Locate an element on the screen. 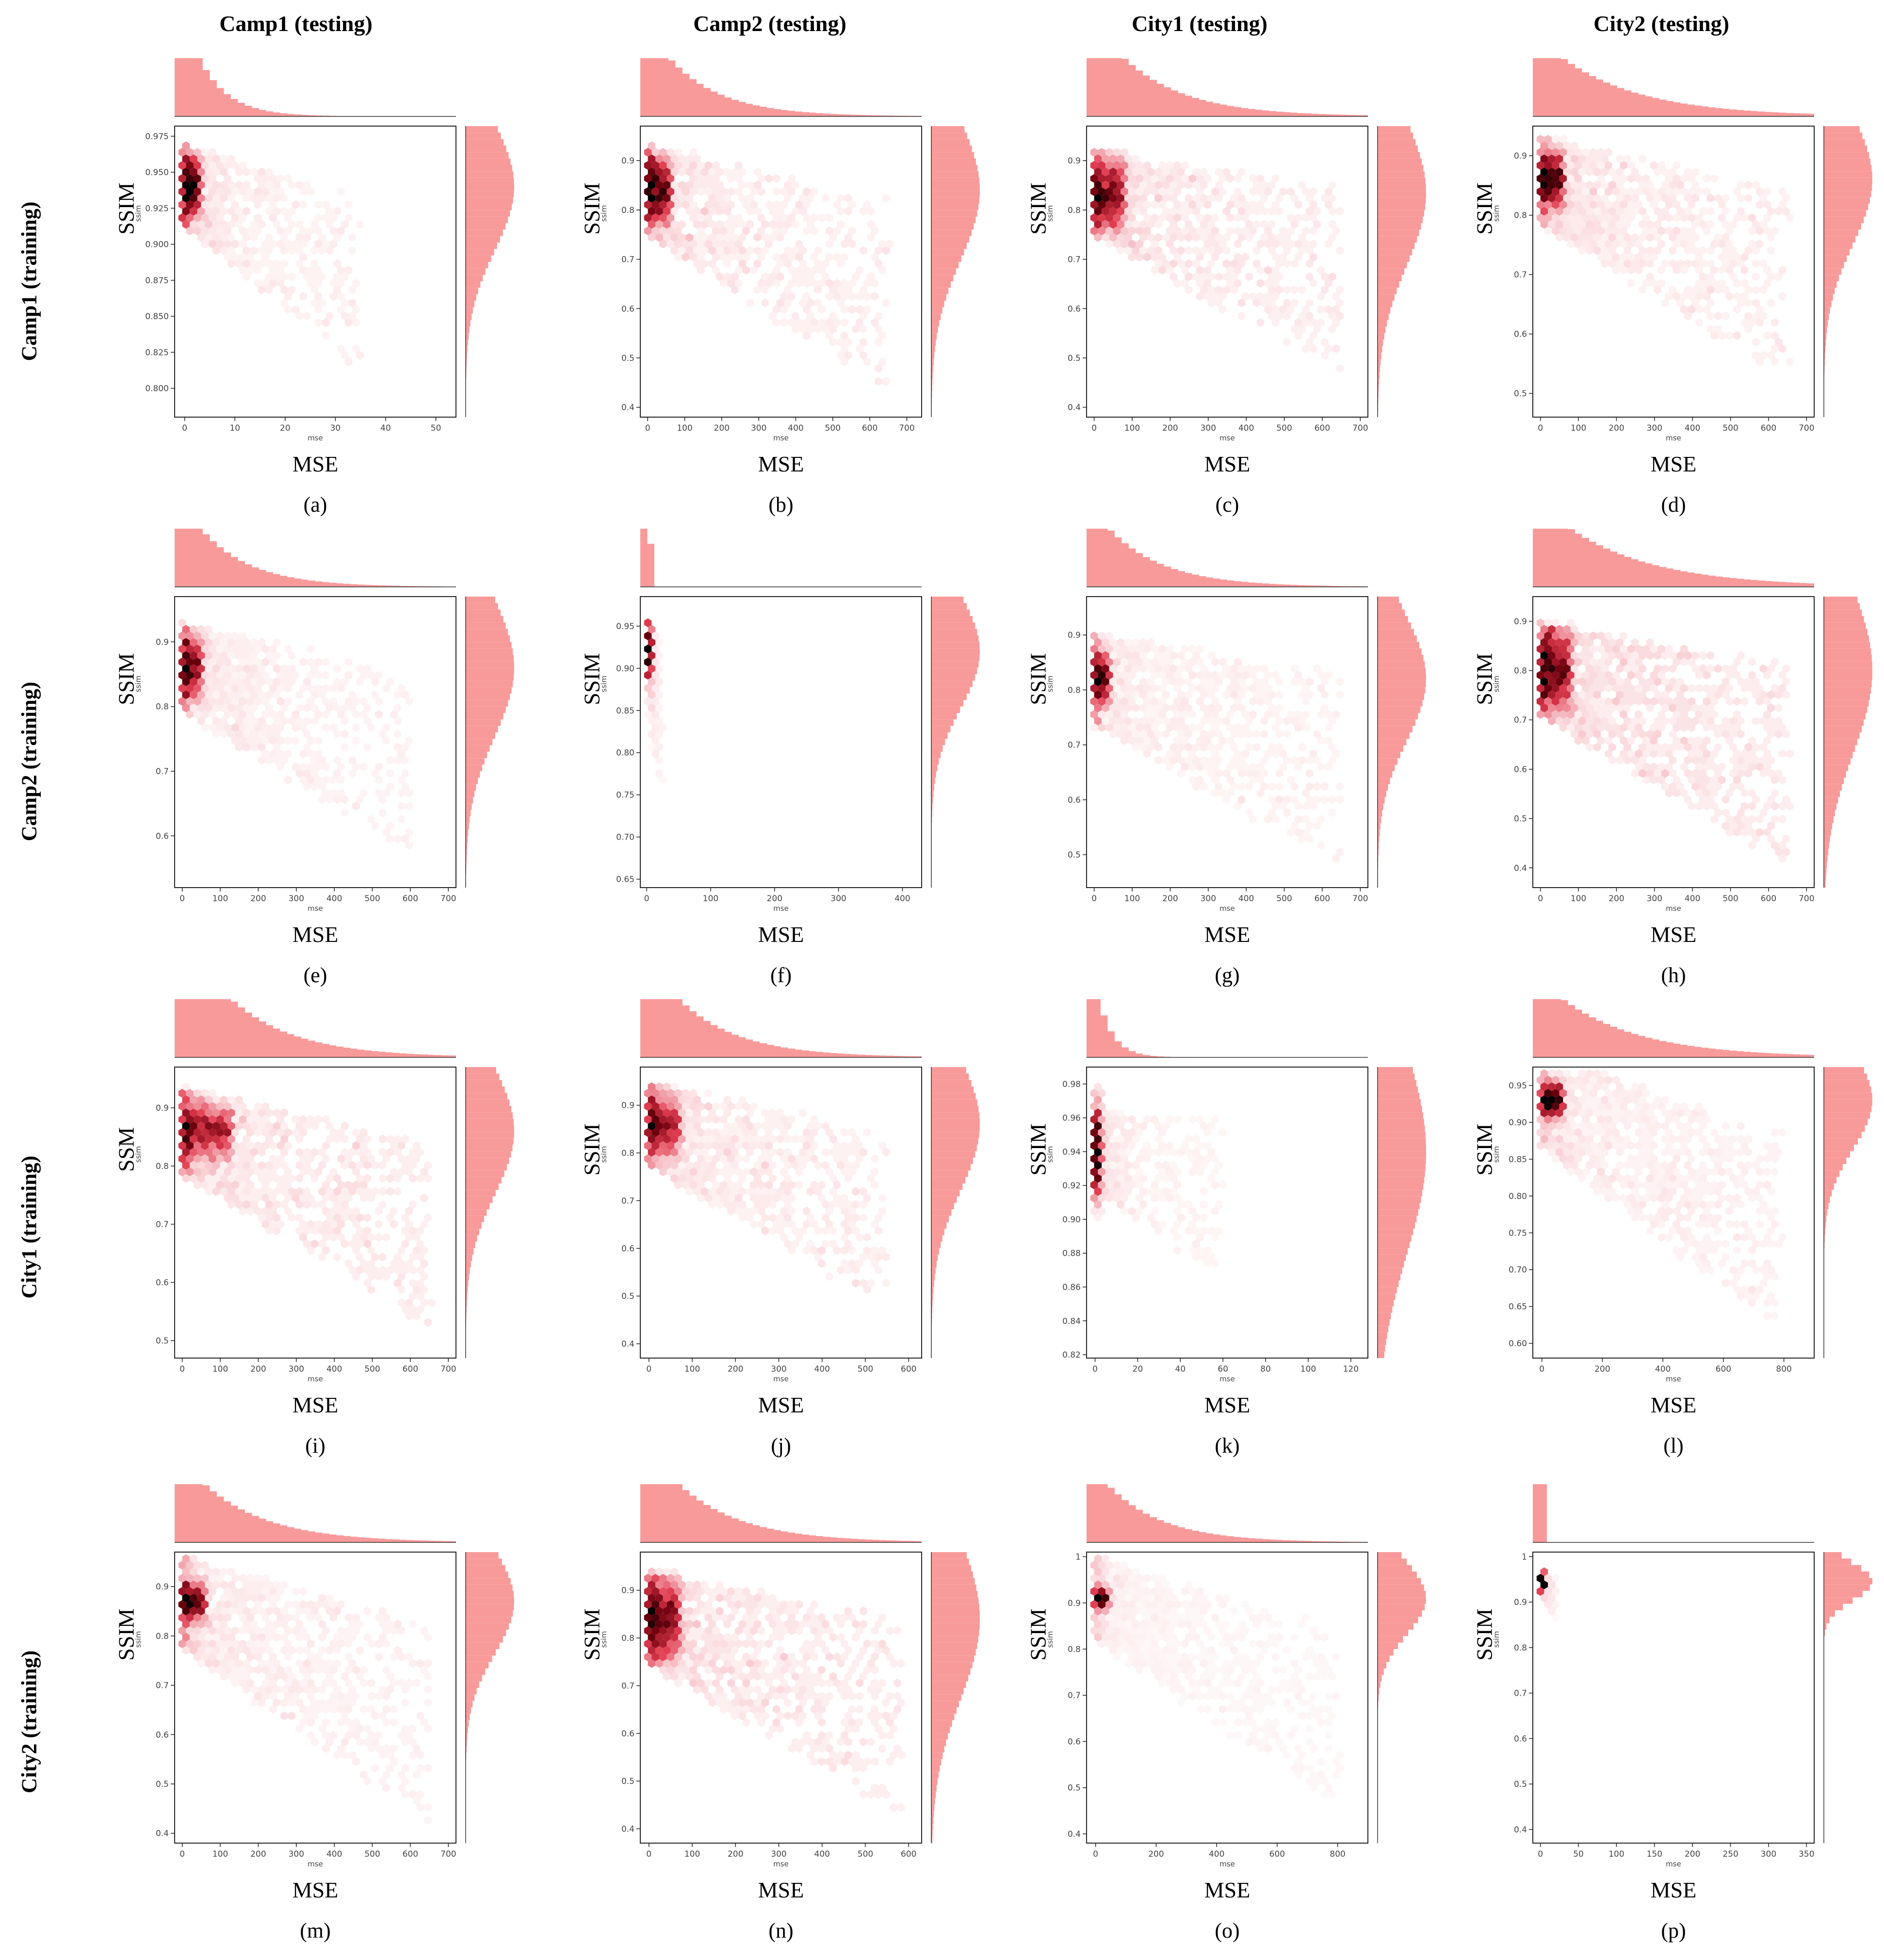 The width and height of the screenshot is (1884, 1960). y-tick-label: 0.950 is located at coordinates (157, 173).